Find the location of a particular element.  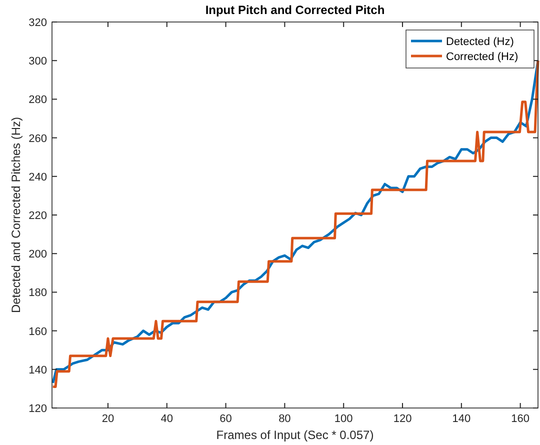

y-tick-label: 320 is located at coordinates (37, 23).